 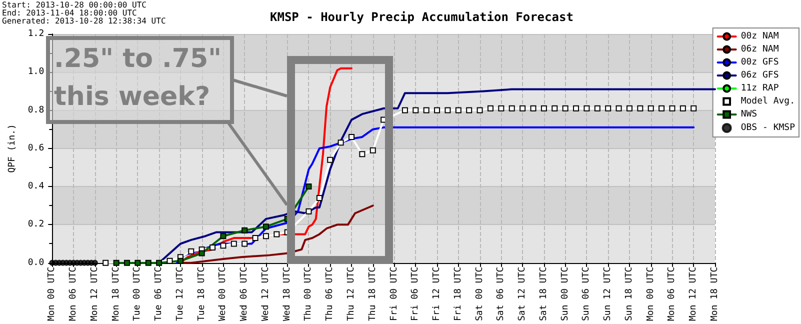 What do you see at coordinates (245, 294) in the screenshot?
I see `x-tick-label: Wed 06 UTC` at bounding box center [245, 294].